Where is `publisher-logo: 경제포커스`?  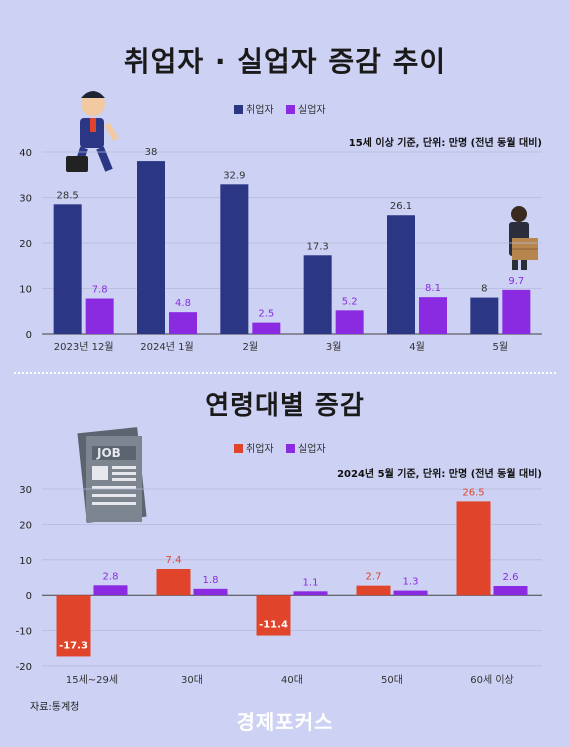 publisher-logo: 경제포커스 is located at coordinates (285, 722).